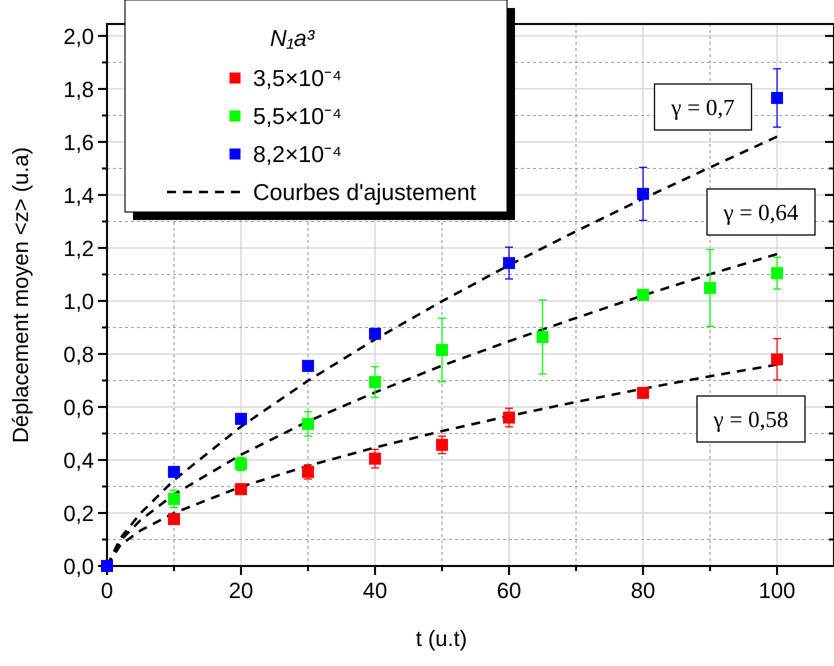 Image resolution: width=834 pixels, height=666 pixels. Describe the element at coordinates (78, 142) in the screenshot. I see `y-tick-label: 1,6` at that location.